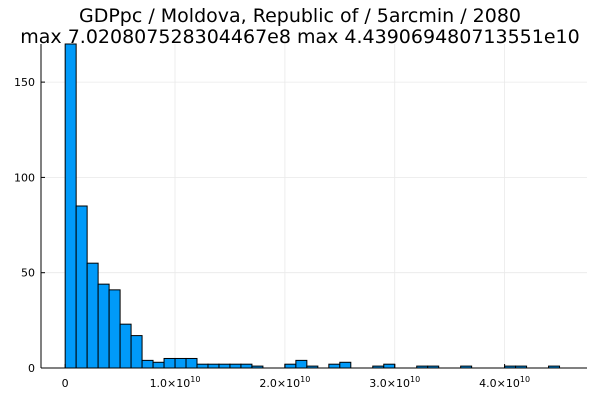 The width and height of the screenshot is (600, 400). What do you see at coordinates (504, 382) in the screenshot?
I see `x-tick-label: 4.0×10¹⁰` at bounding box center [504, 382].